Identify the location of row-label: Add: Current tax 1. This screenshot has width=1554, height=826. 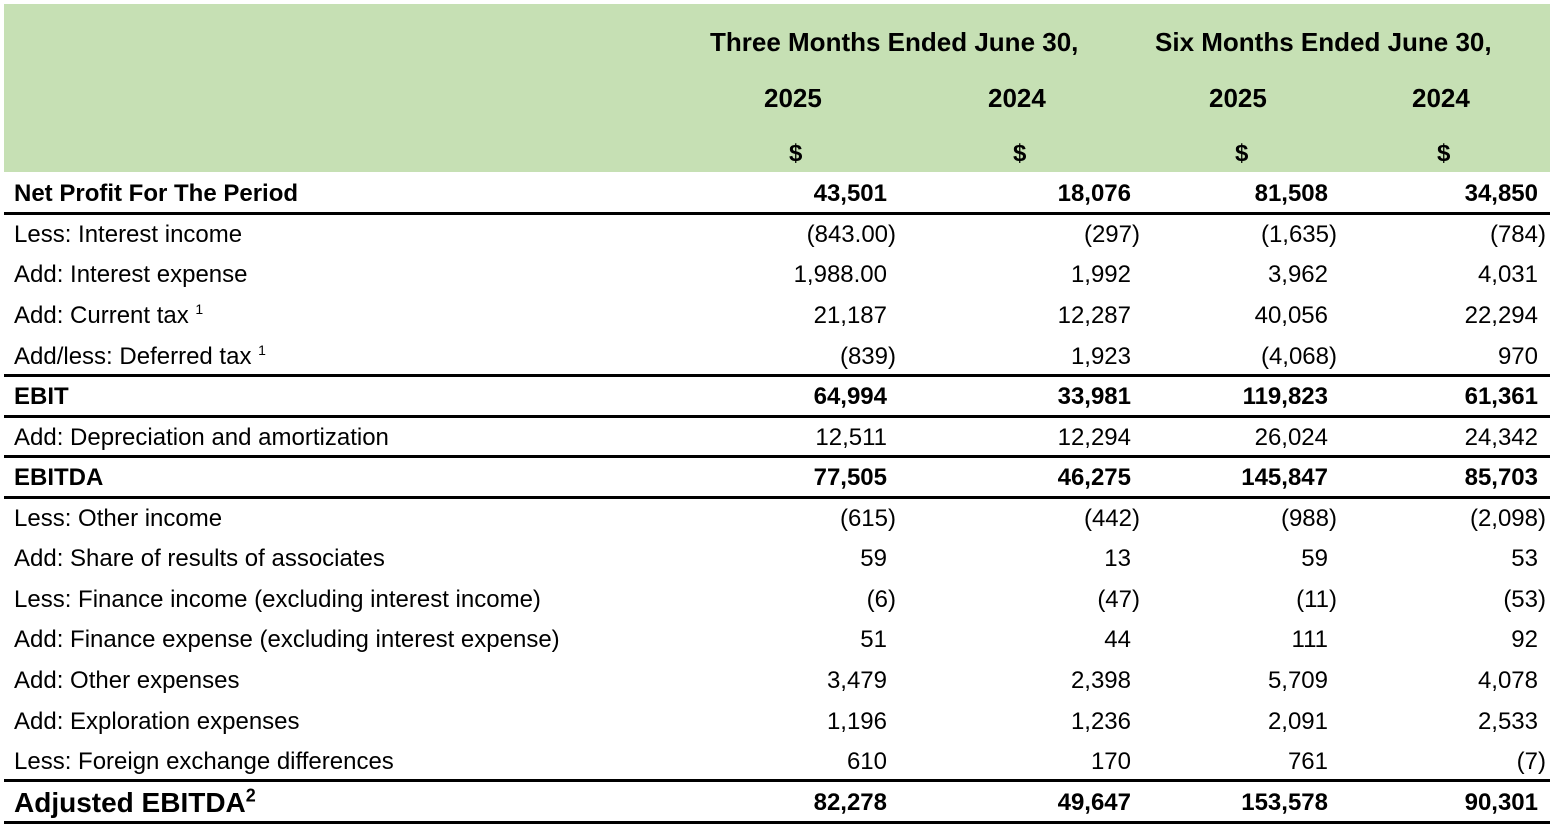
(108, 316).